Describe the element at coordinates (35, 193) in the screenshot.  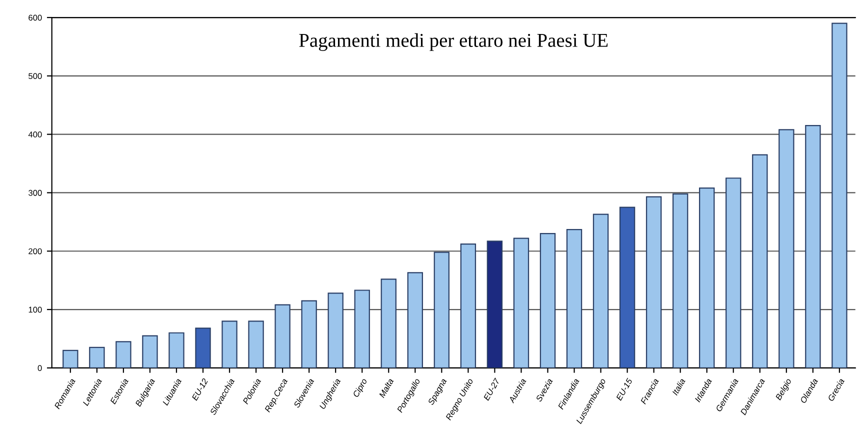
I see `y-tick-label: 300` at that location.